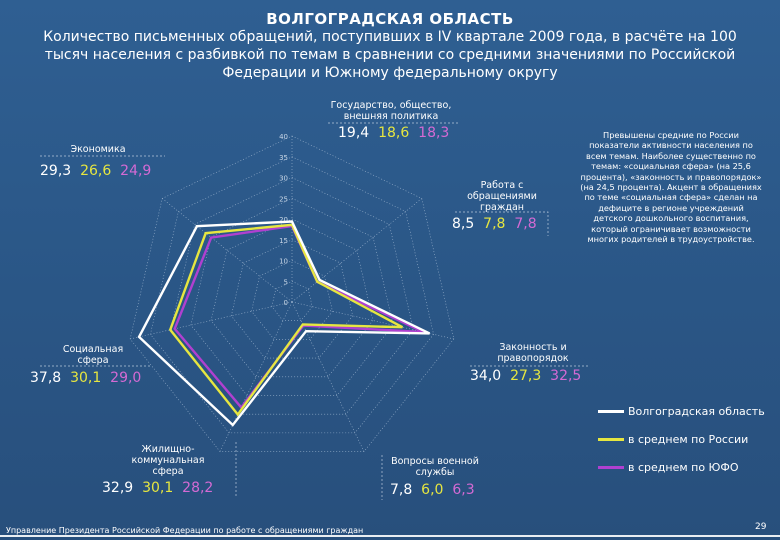 The image size is (780, 540). What do you see at coordinates (401, 490) in the screenshot?
I see `value-military-region: 7,8` at bounding box center [401, 490].